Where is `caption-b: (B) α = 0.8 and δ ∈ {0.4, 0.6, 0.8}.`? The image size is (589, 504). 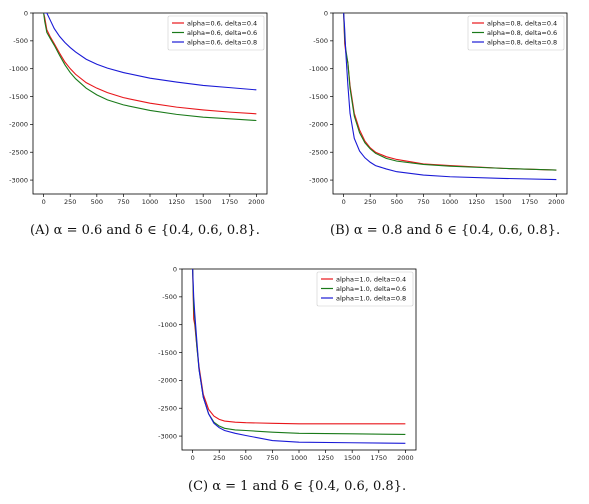
caption-b: (B) α = 0.8 and δ ∈ {0.4, 0.6, 0.8}. is located at coordinates (445, 230).